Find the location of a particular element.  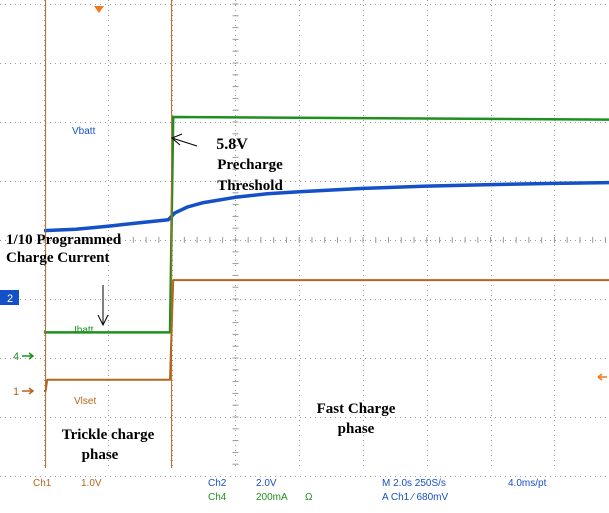

ch4-unit: Ω is located at coordinates (309, 497).